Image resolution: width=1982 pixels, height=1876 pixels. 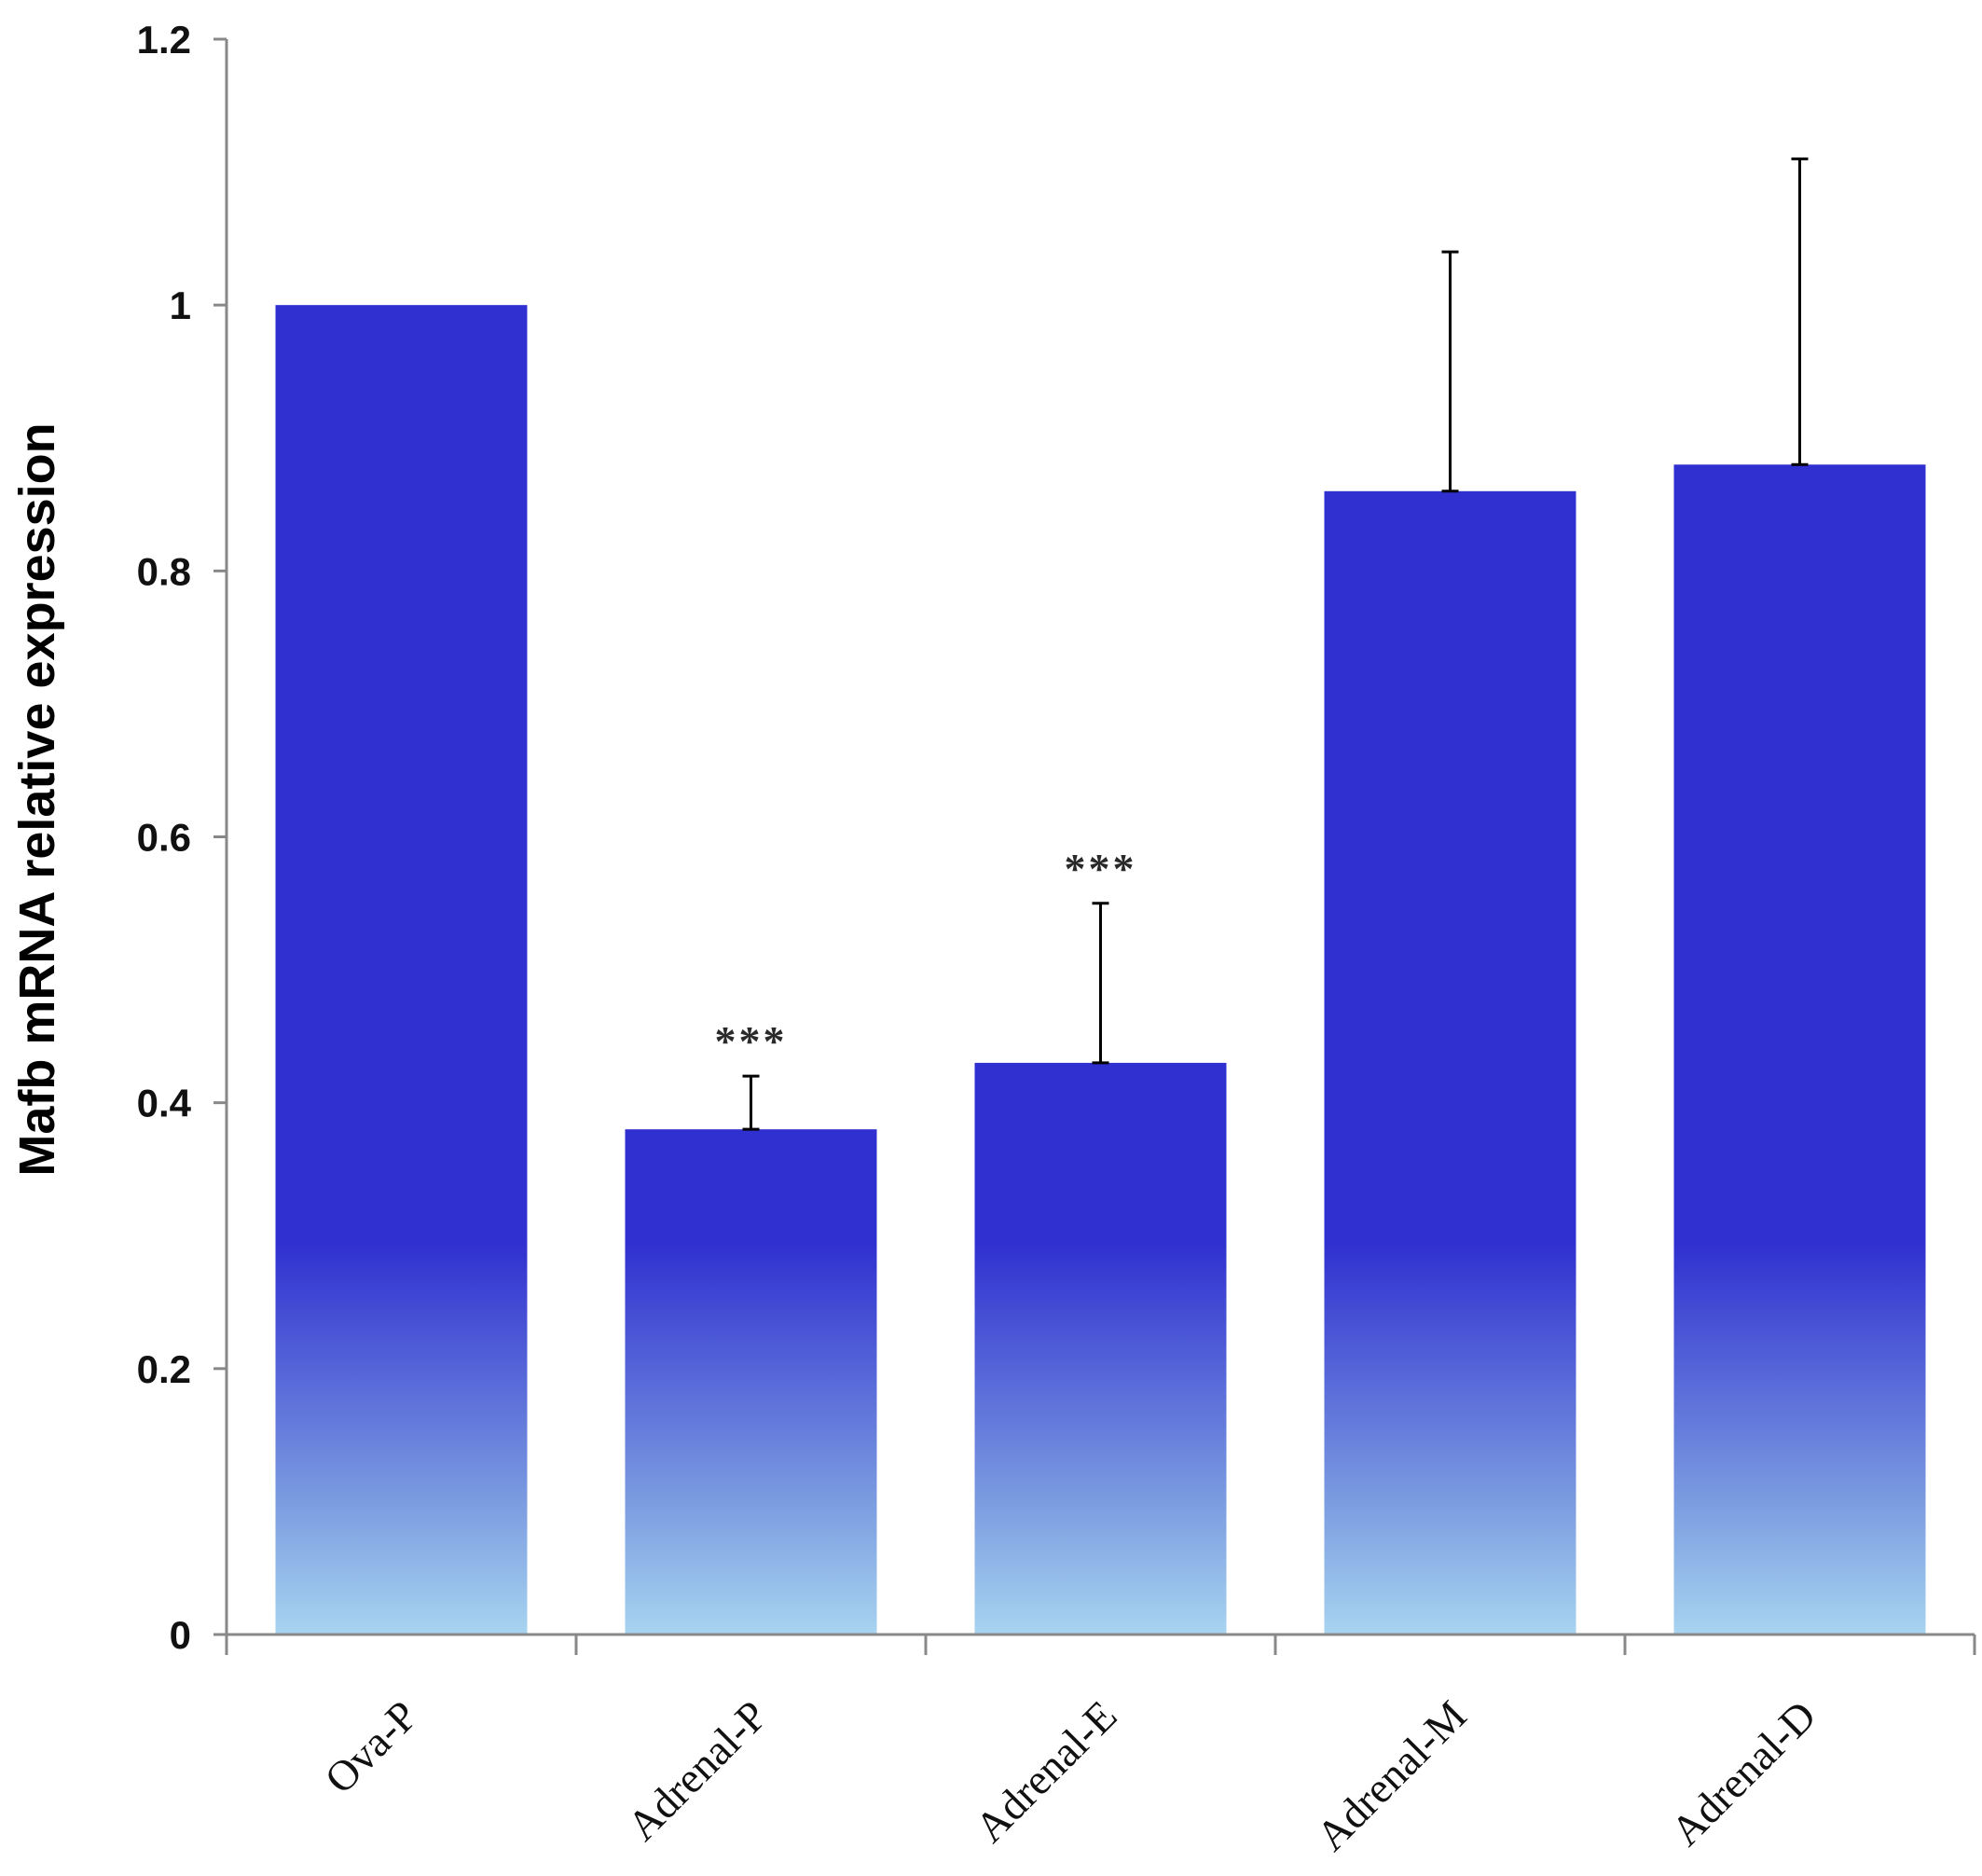 What do you see at coordinates (164, 838) in the screenshot?
I see `y-tick-label: 0.6` at bounding box center [164, 838].